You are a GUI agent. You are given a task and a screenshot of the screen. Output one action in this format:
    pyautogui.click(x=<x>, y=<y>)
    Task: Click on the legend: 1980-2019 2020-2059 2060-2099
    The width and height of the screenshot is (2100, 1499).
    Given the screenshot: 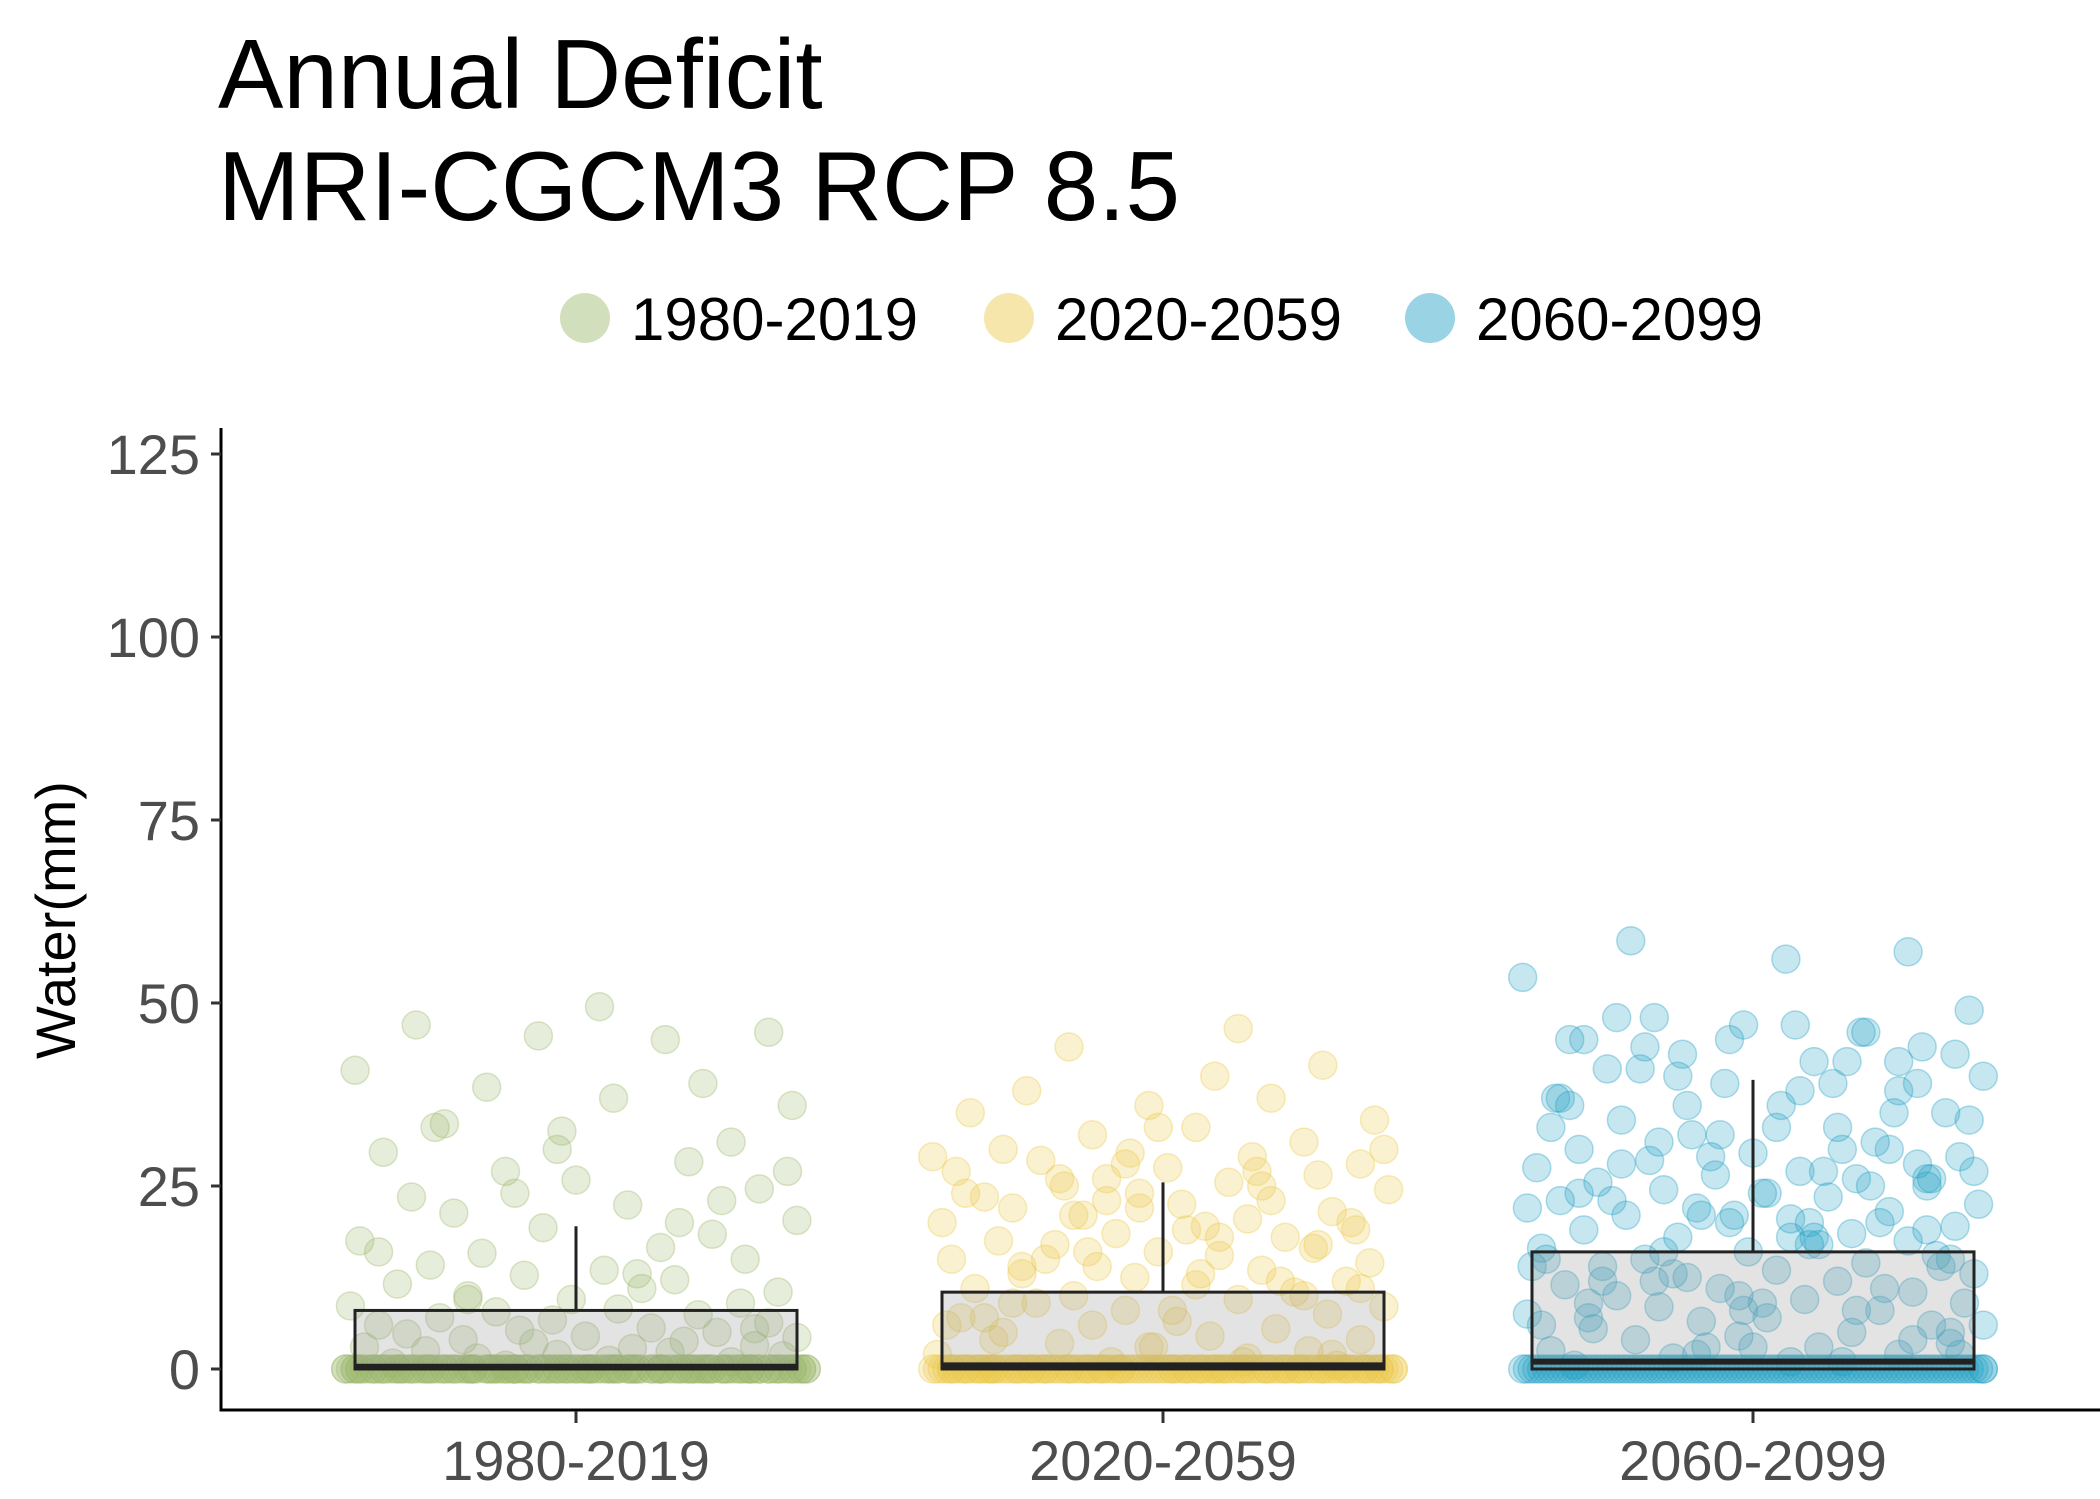 What is the action you would take?
    pyautogui.click(x=1161, y=319)
    